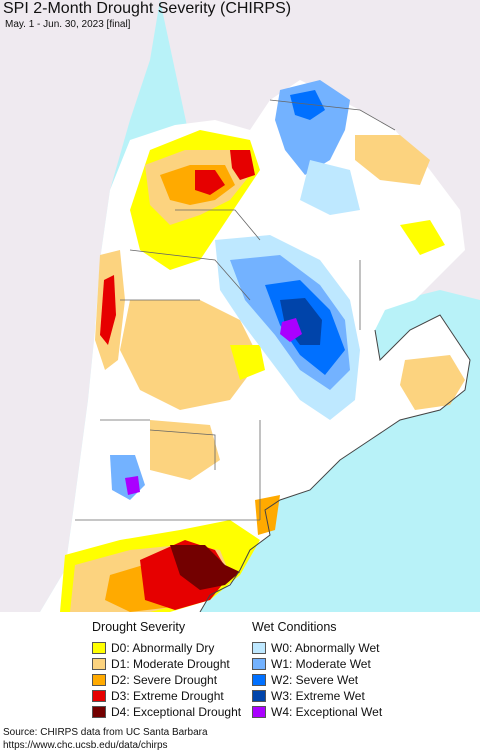 This screenshot has width=480, height=753. I want to click on legend-item-w3: W3: Extreme Wet, so click(317, 696).